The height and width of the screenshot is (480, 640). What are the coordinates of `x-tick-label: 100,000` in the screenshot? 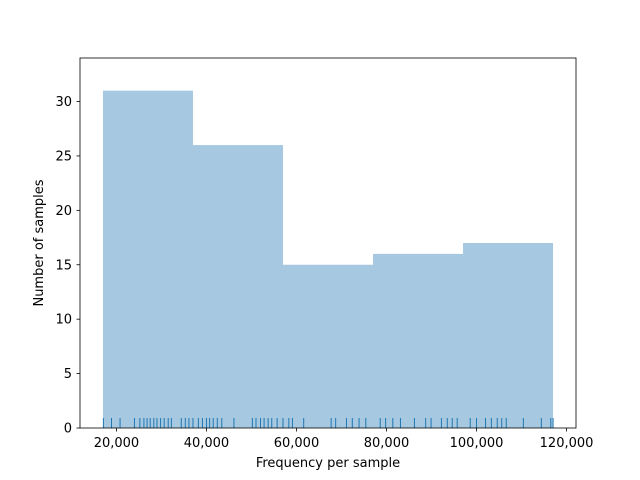 It's located at (477, 443).